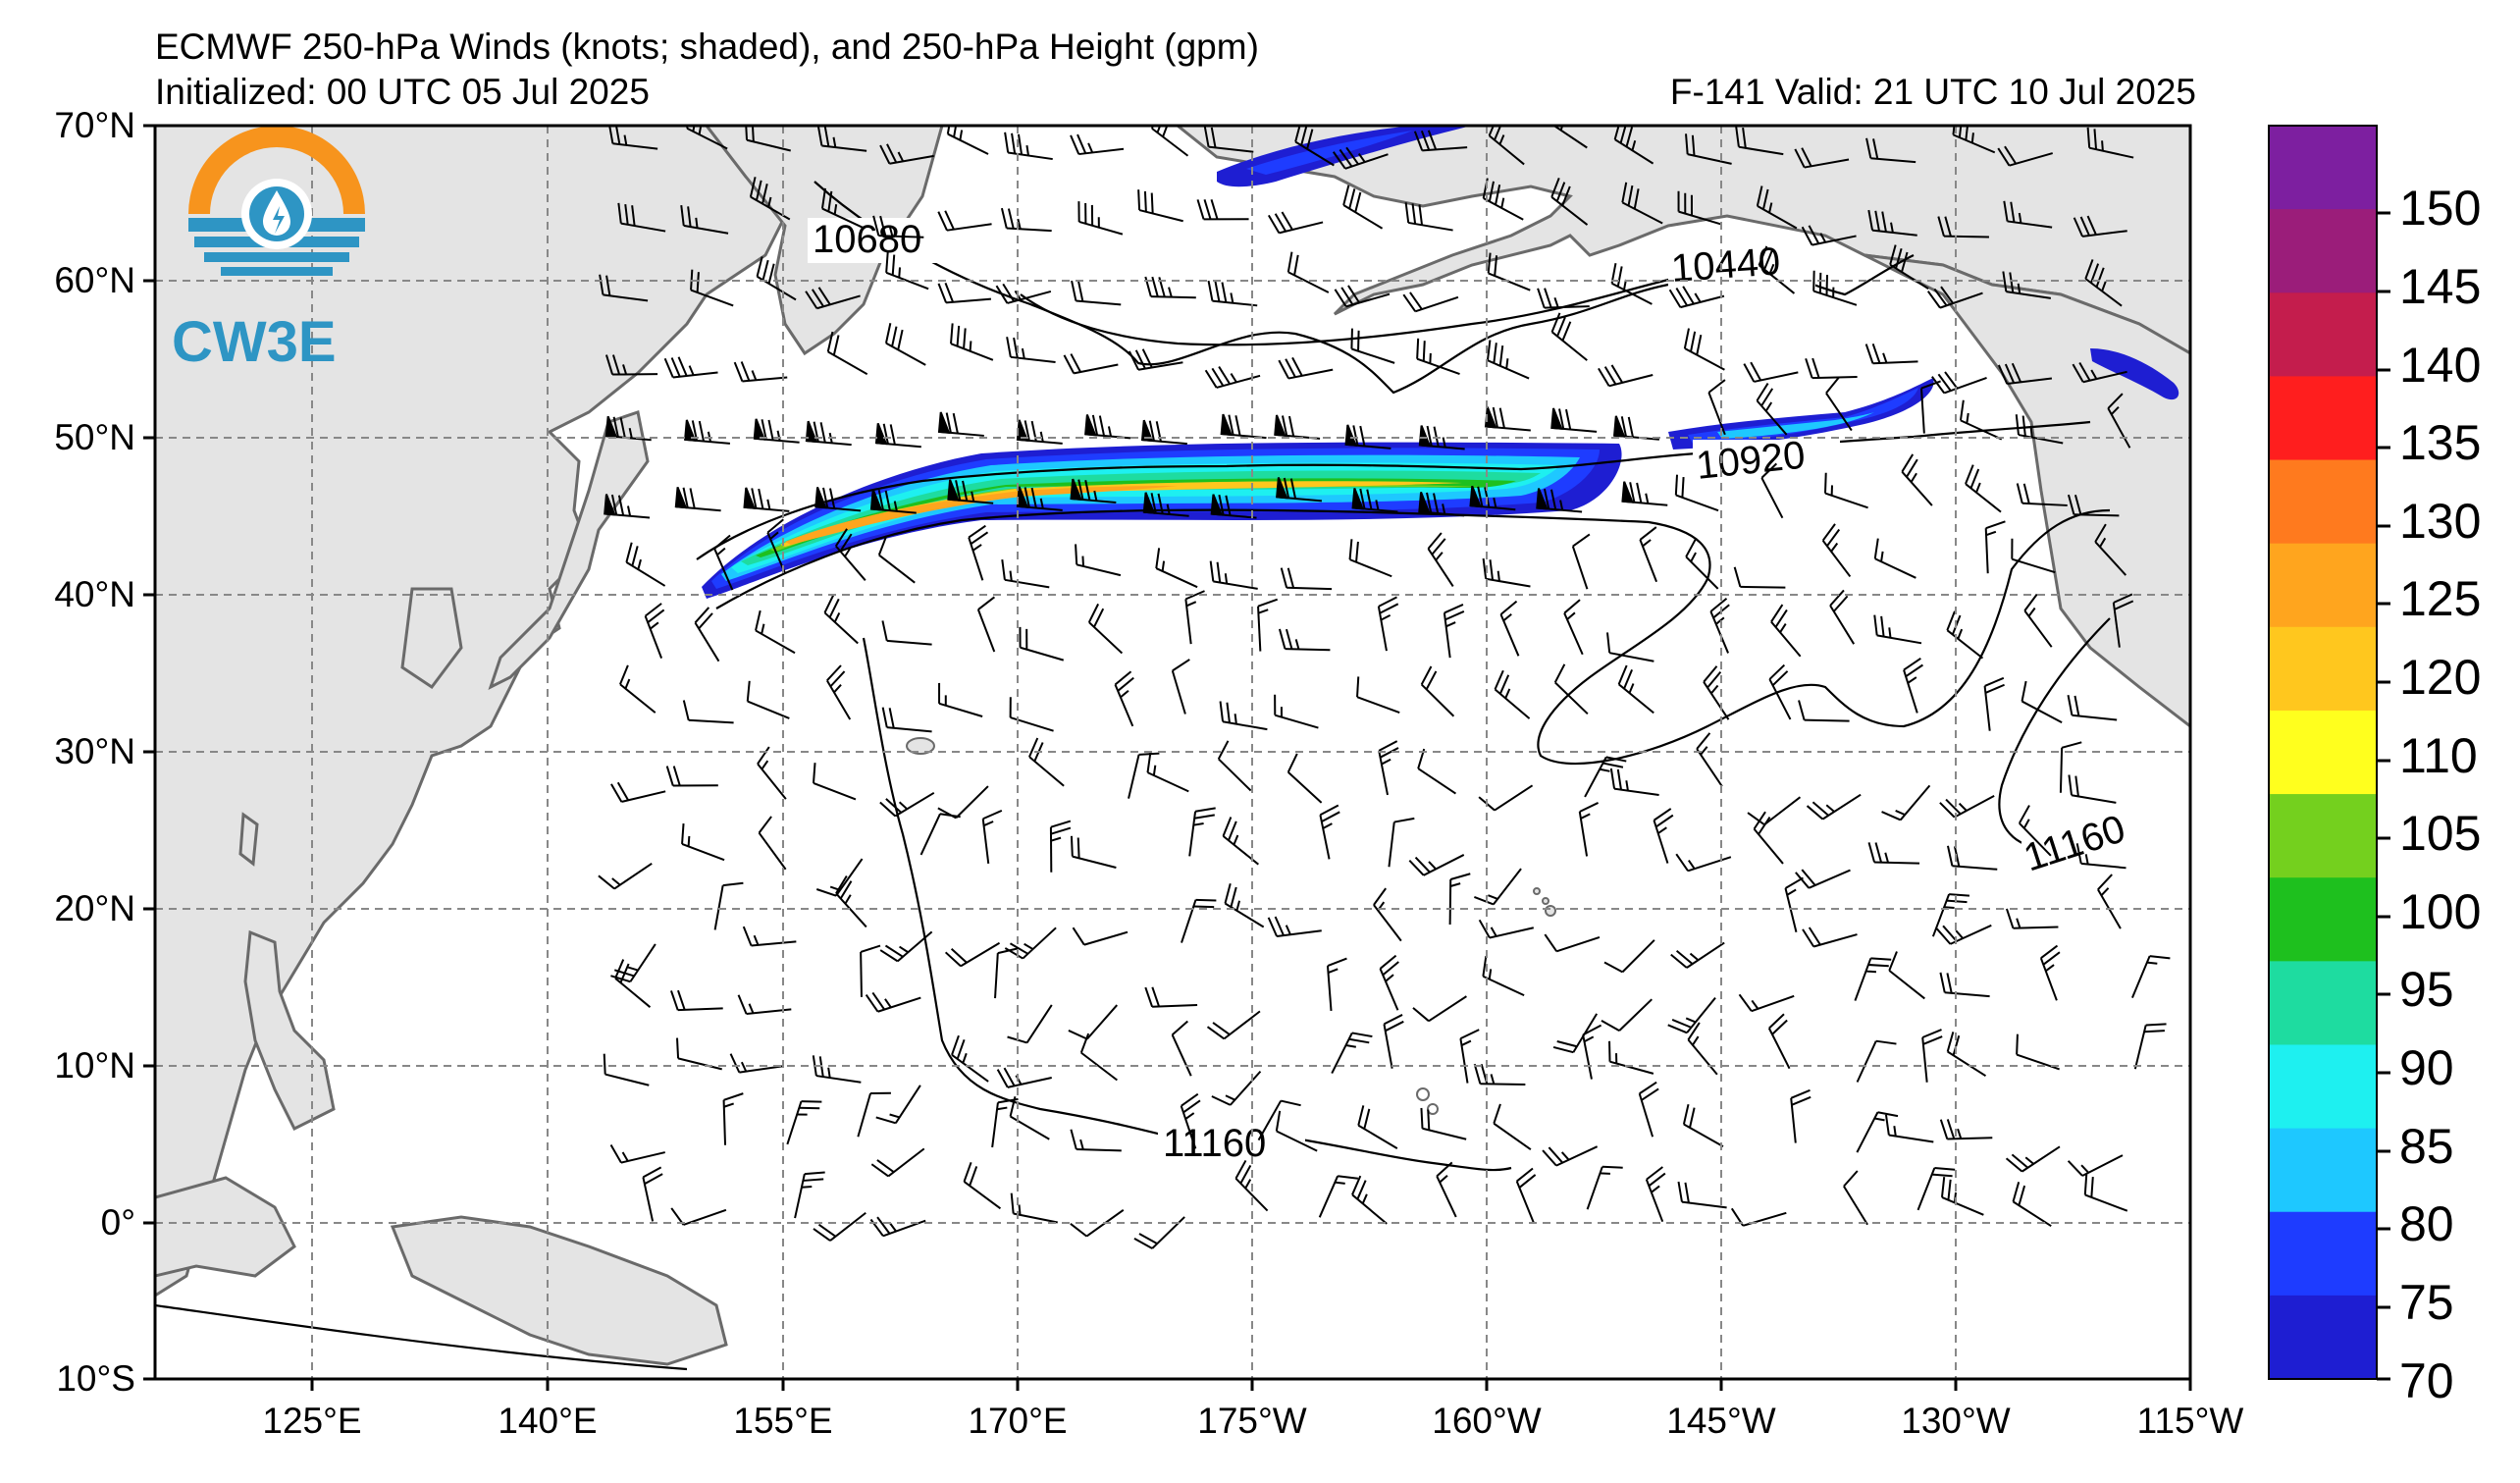 This screenshot has width=2520, height=1483. Describe the element at coordinates (2440, 678) in the screenshot. I see `colorbar-label: 120` at that location.